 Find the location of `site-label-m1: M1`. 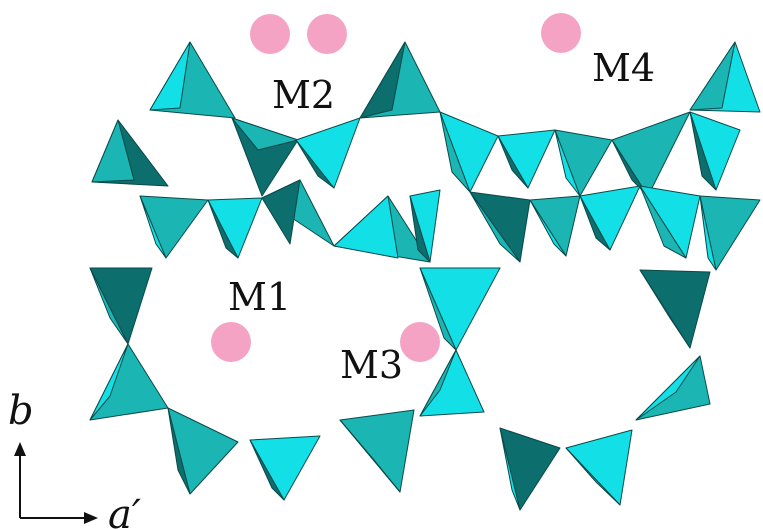

site-label-m1: M1 is located at coordinates (259, 297).